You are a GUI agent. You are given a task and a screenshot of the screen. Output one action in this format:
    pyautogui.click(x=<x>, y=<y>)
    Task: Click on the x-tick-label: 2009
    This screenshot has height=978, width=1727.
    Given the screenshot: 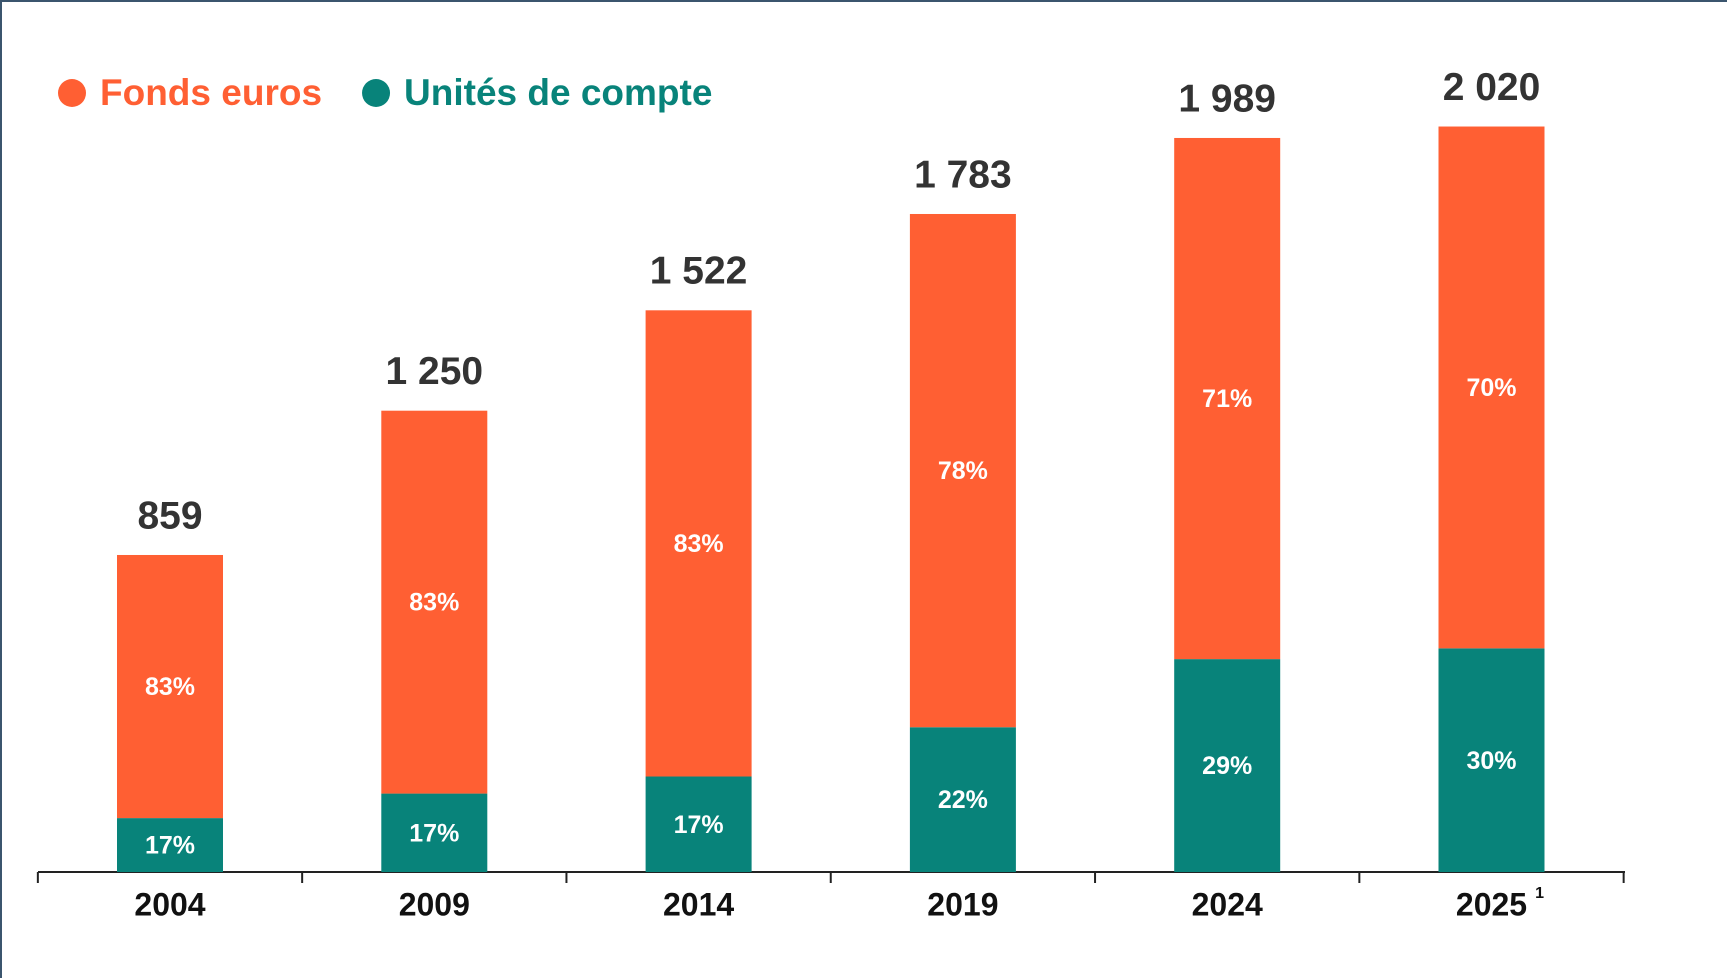 What is the action you would take?
    pyautogui.click(x=434, y=904)
    